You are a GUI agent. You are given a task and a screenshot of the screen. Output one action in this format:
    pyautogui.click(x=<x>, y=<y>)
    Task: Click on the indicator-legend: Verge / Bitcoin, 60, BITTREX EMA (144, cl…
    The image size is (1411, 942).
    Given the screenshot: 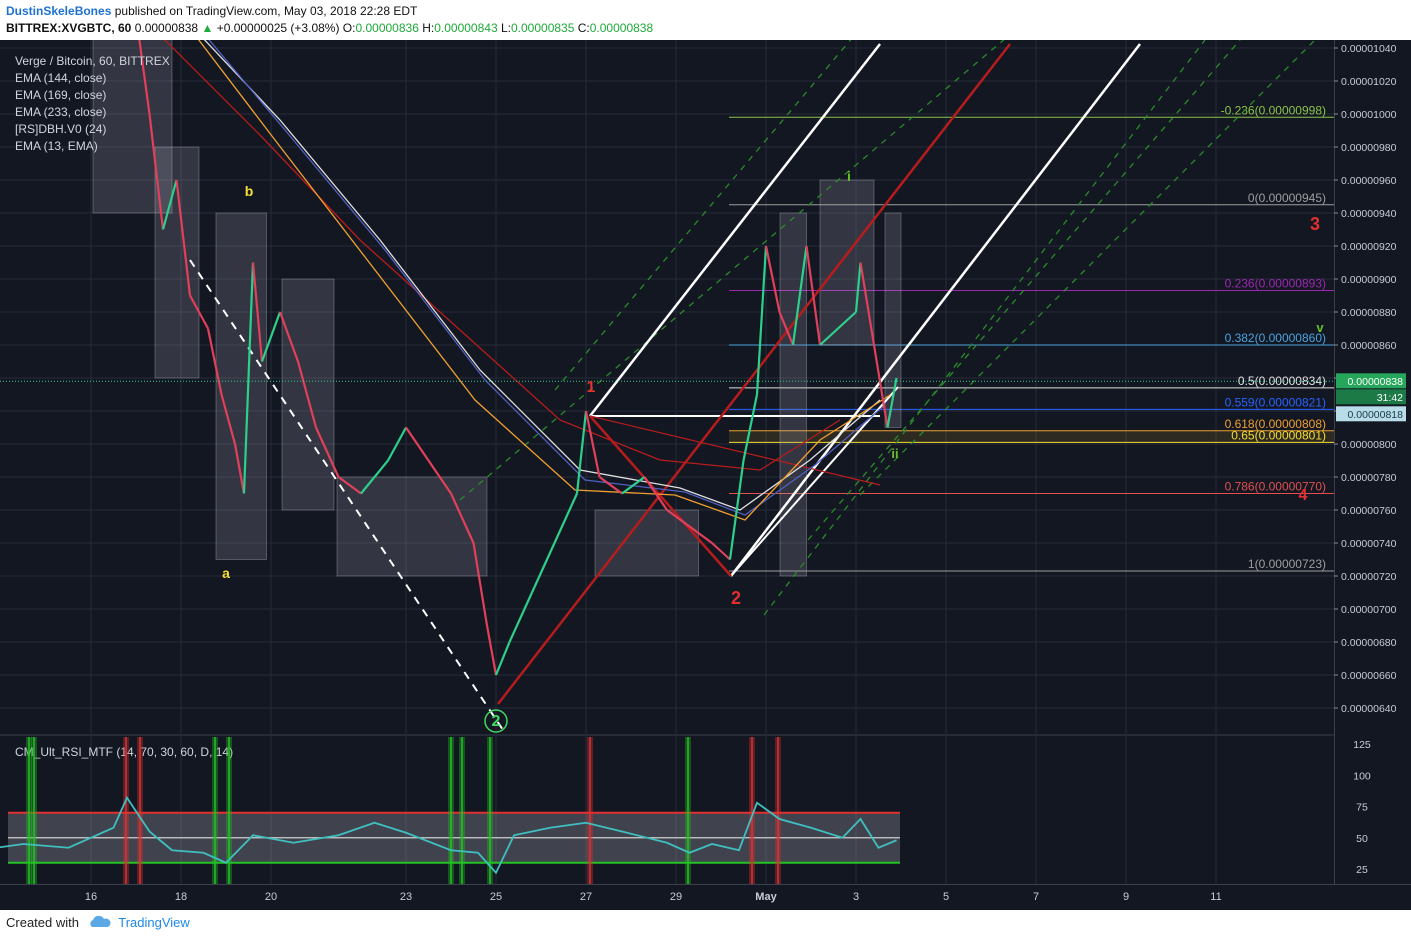 What is the action you would take?
    pyautogui.click(x=124, y=406)
    